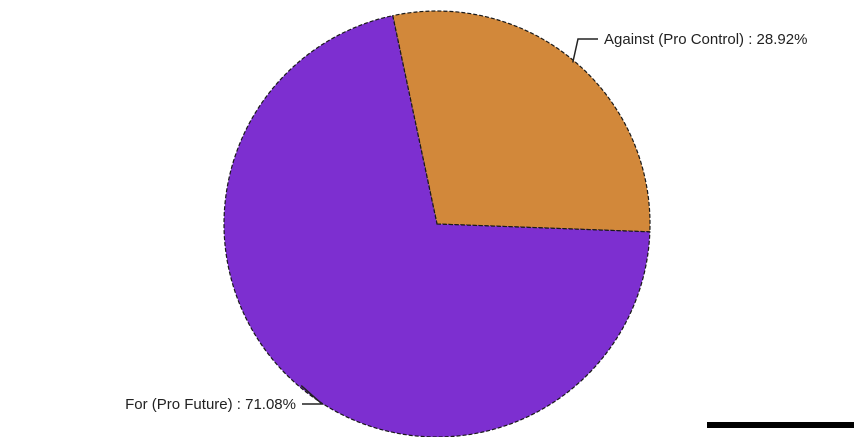 Image resolution: width=854 pixels, height=437 pixels. I want to click on pie-slice-label-1: Against (Pro Control) : 28.92%, so click(705, 39).